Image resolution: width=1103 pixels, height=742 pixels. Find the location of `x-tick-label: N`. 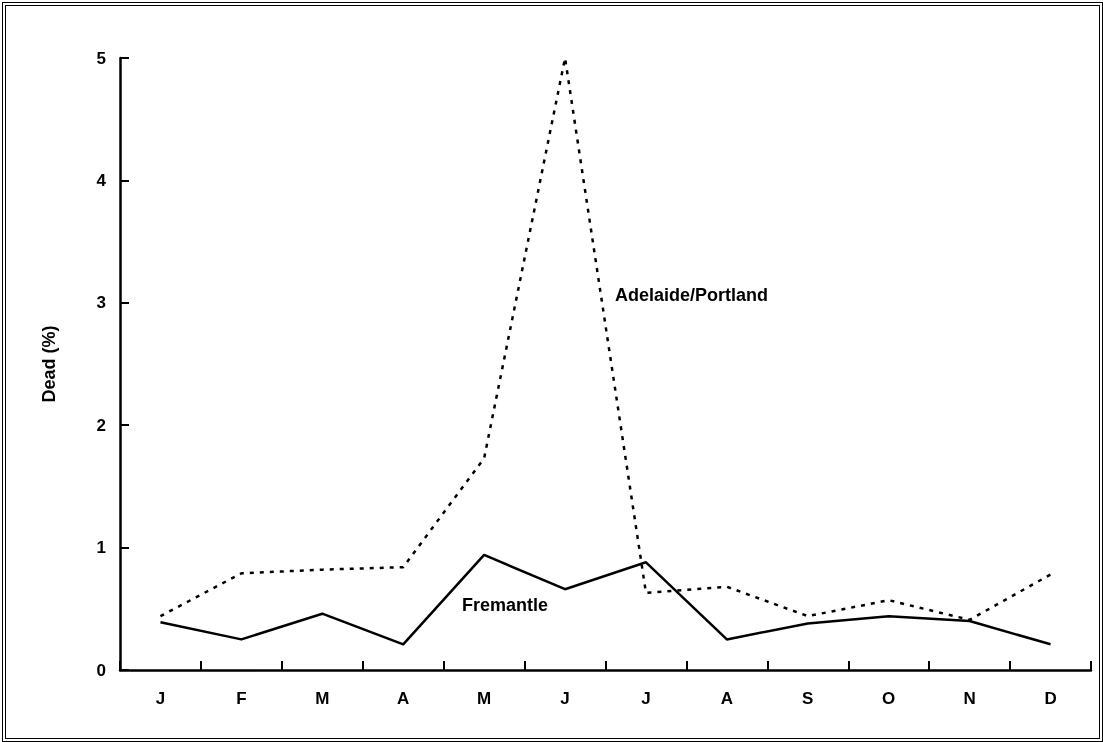

x-tick-label: N is located at coordinates (969, 698).